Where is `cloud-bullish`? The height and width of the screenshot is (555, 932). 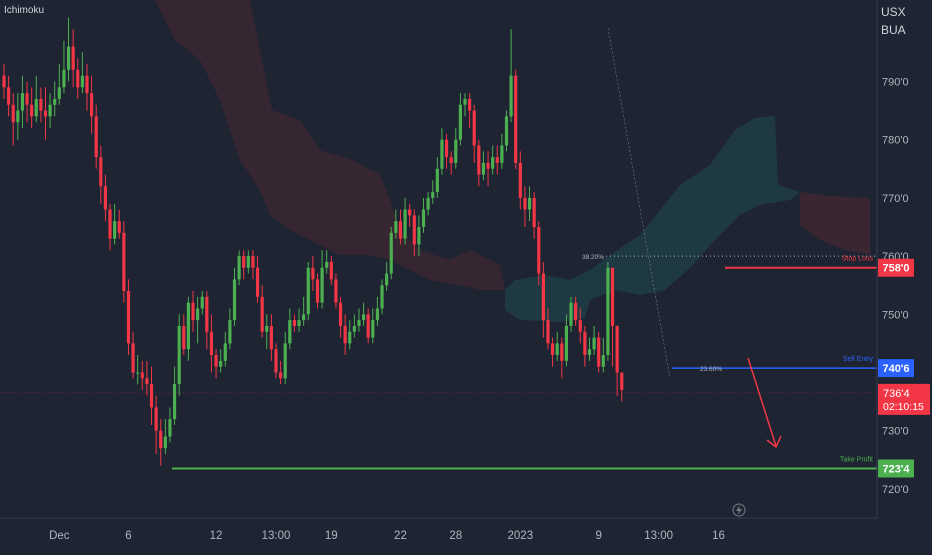 cloud-bullish is located at coordinates (652, 219).